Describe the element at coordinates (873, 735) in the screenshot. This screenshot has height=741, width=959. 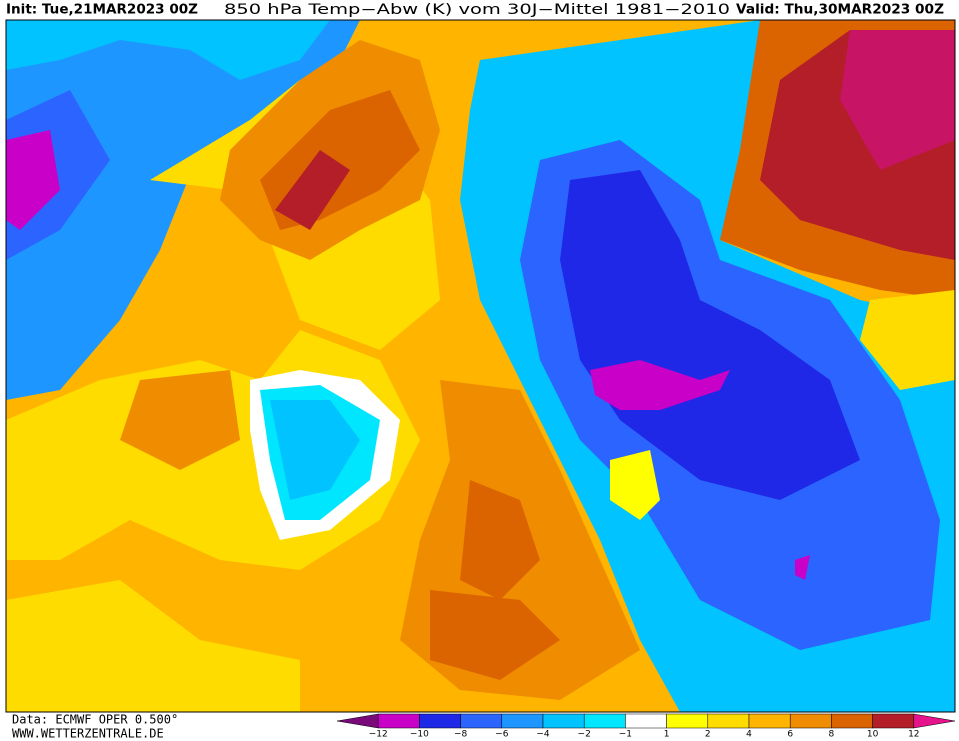
I see `legend-tick-label: 10` at that location.